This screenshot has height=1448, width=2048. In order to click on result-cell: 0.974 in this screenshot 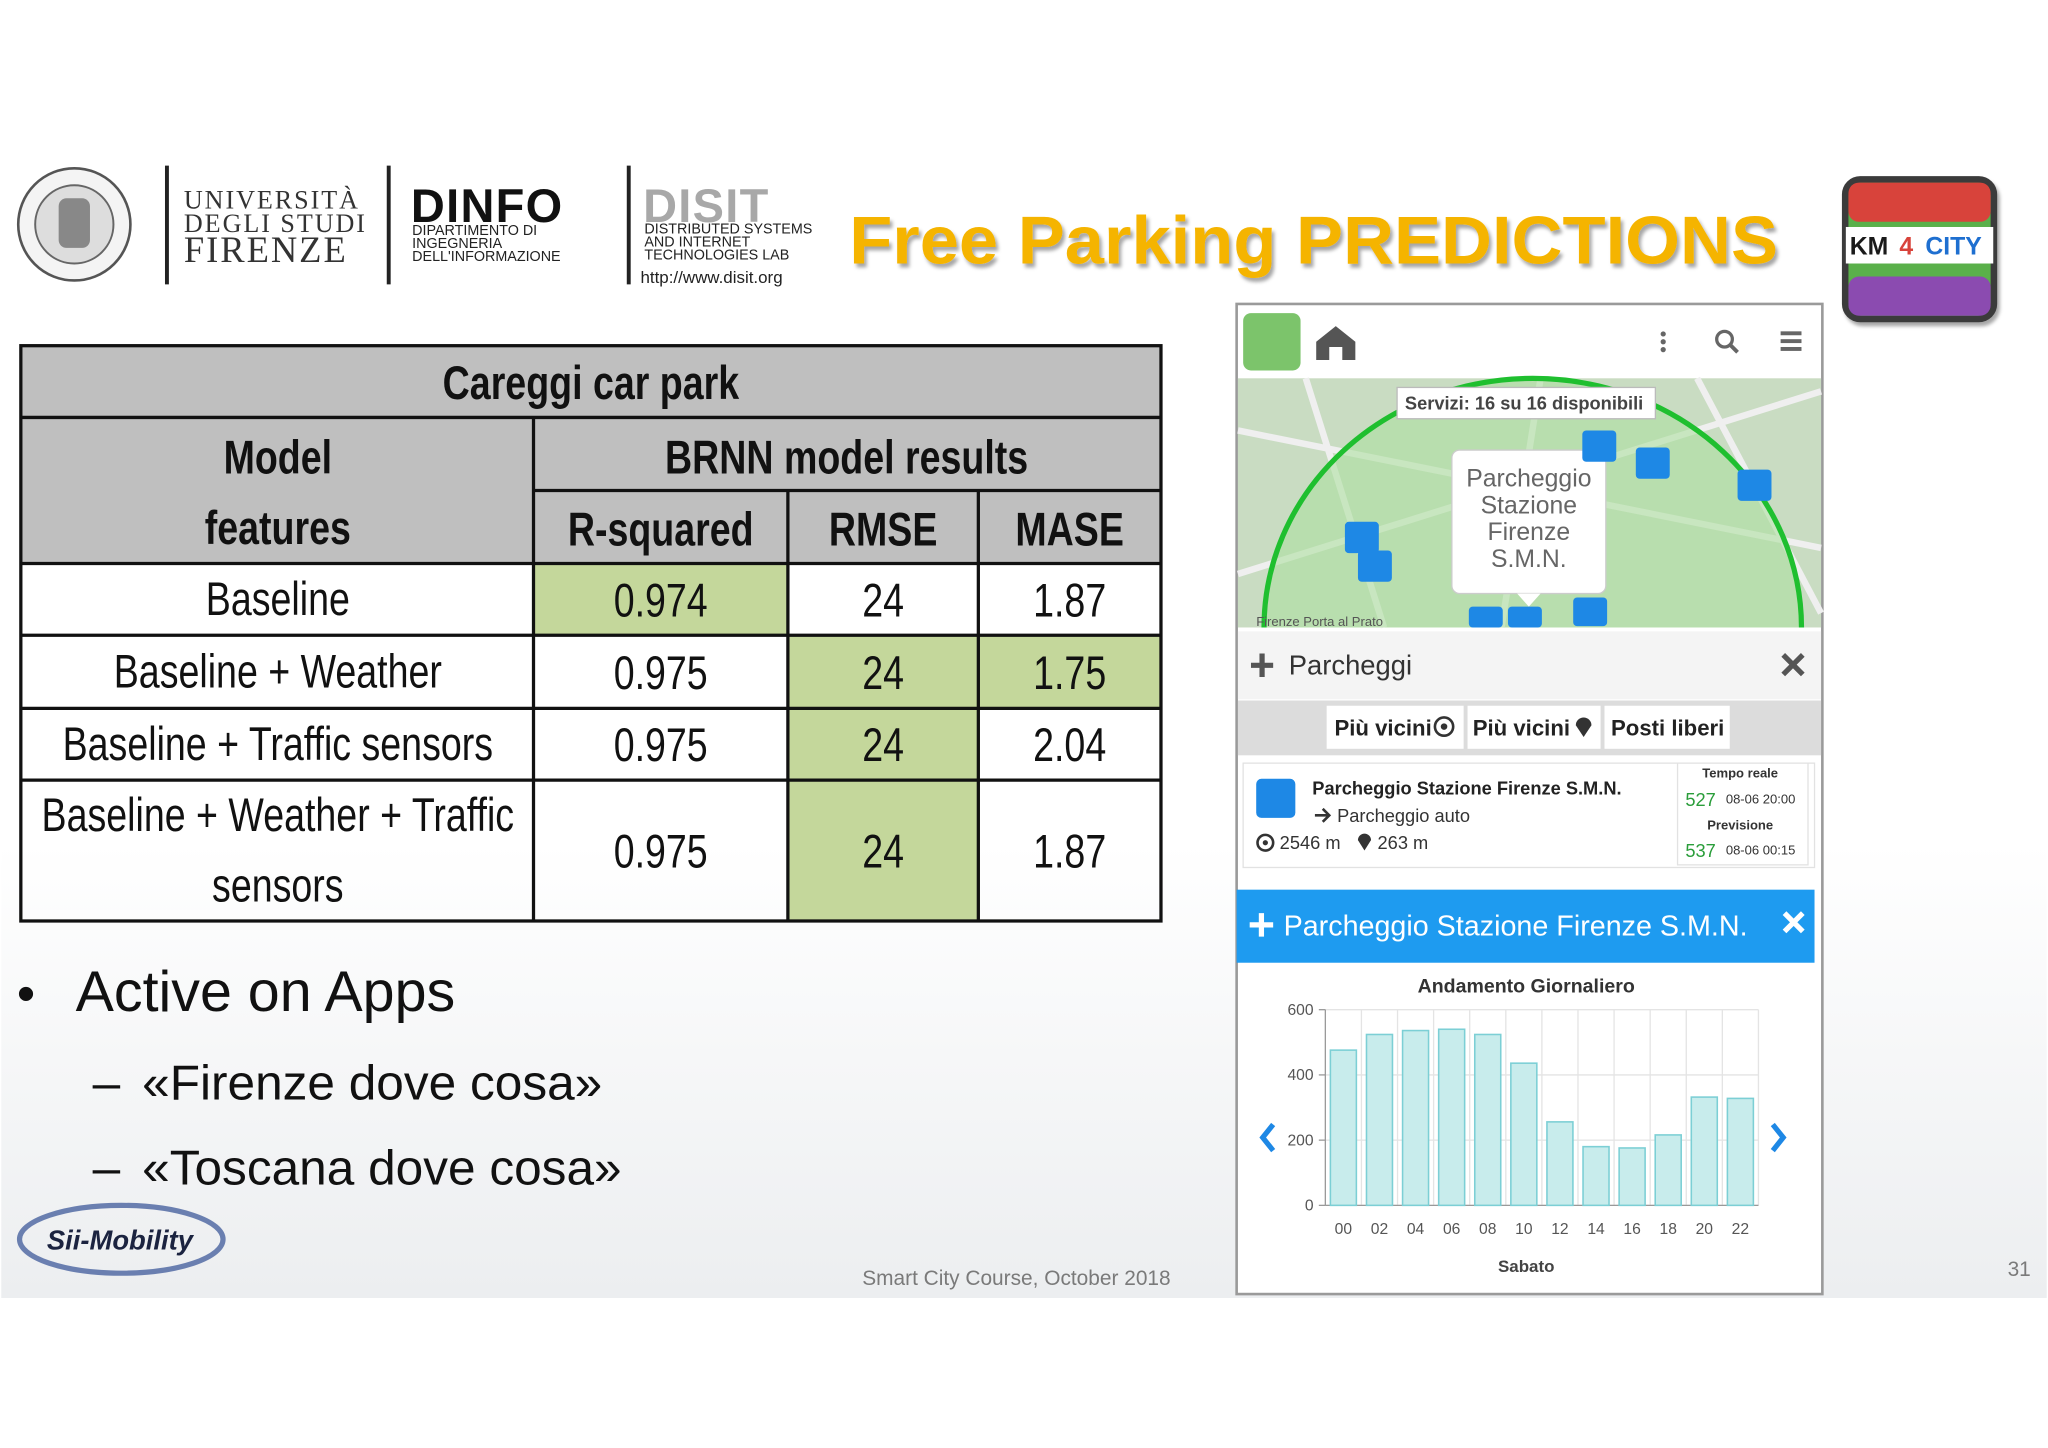, I will do `click(661, 602)`.